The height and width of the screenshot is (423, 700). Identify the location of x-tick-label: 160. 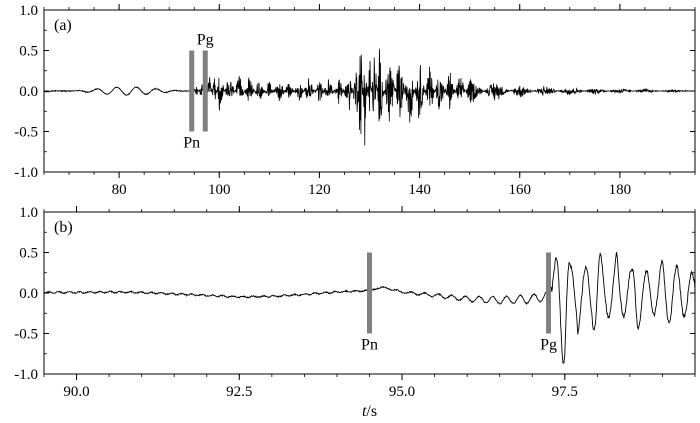
(519, 190).